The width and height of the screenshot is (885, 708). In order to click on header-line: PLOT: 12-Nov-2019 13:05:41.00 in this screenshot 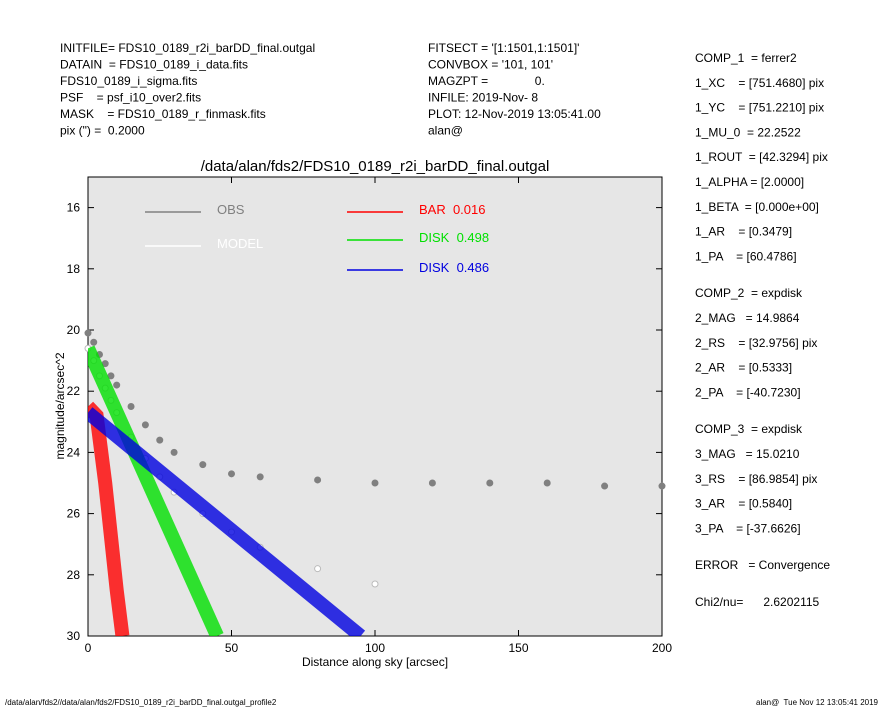, I will do `click(514, 114)`.